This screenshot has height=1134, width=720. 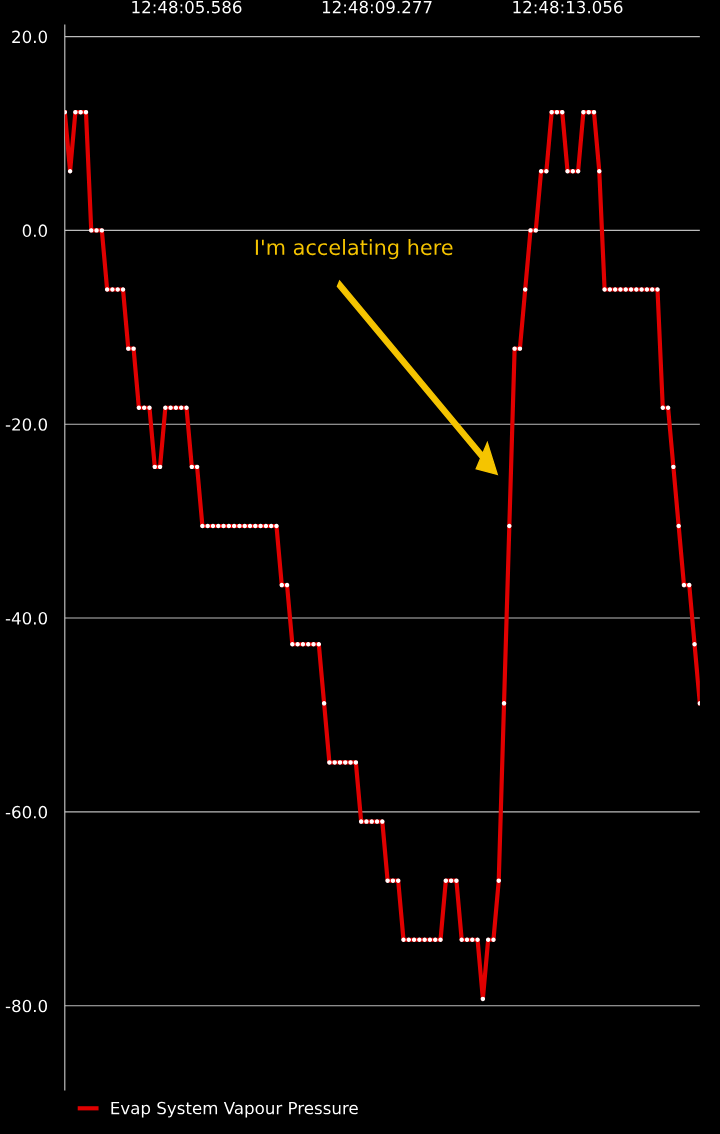 I want to click on legend-label: Evap System Vapour Pressure, so click(x=234, y=1109).